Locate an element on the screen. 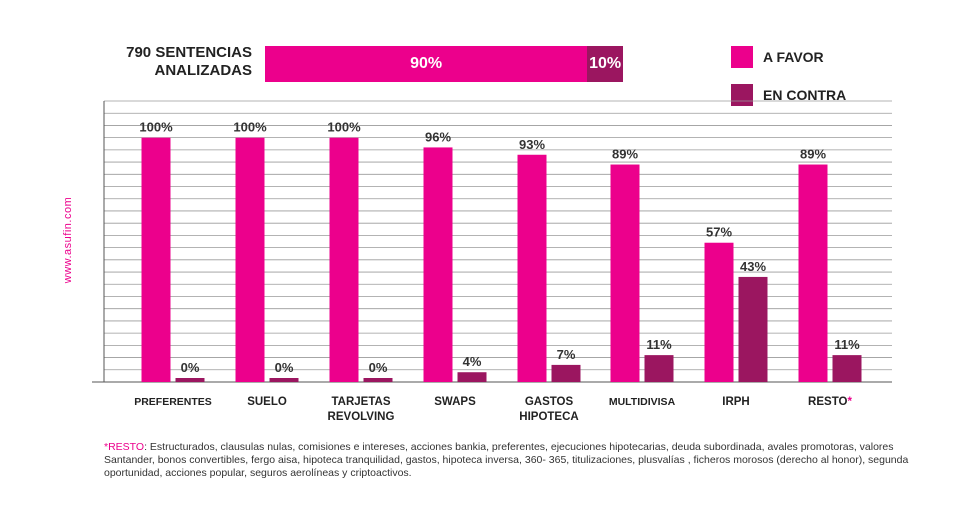 The image size is (954, 510). legend-swatch-favor is located at coordinates (742, 57).